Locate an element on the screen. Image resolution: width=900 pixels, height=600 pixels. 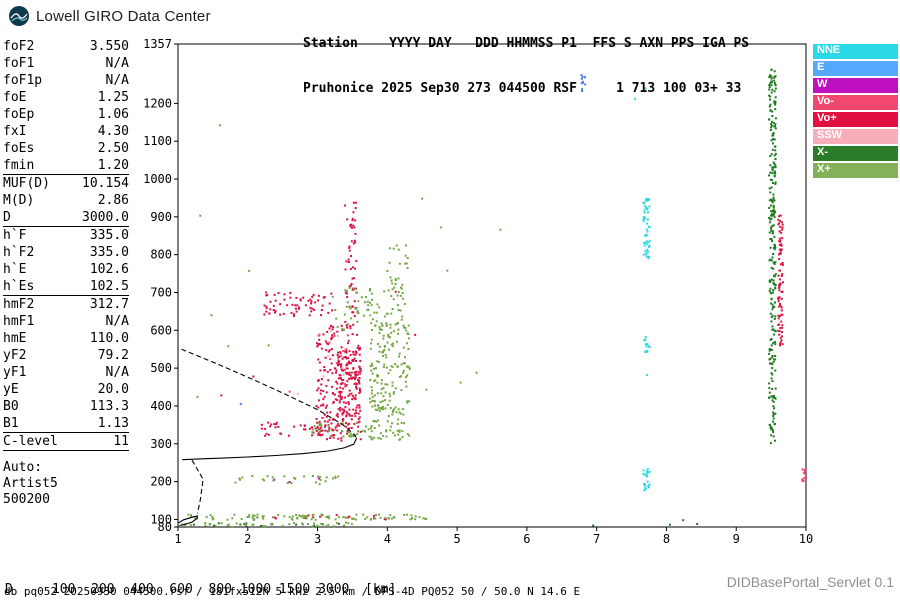
svg-text: 80 is located at coordinates (165, 527).